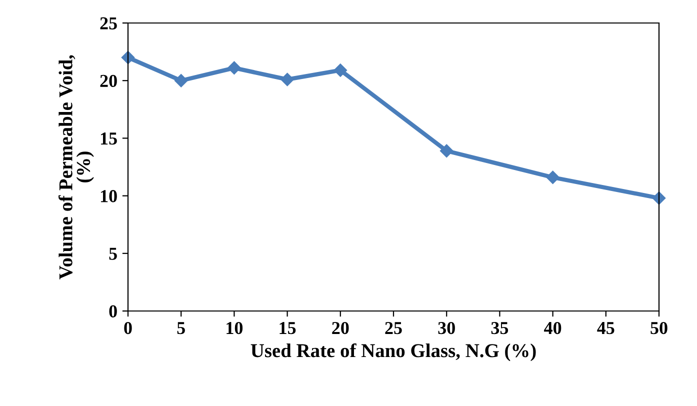  I want to click on x-tick-label: 15, so click(288, 328).